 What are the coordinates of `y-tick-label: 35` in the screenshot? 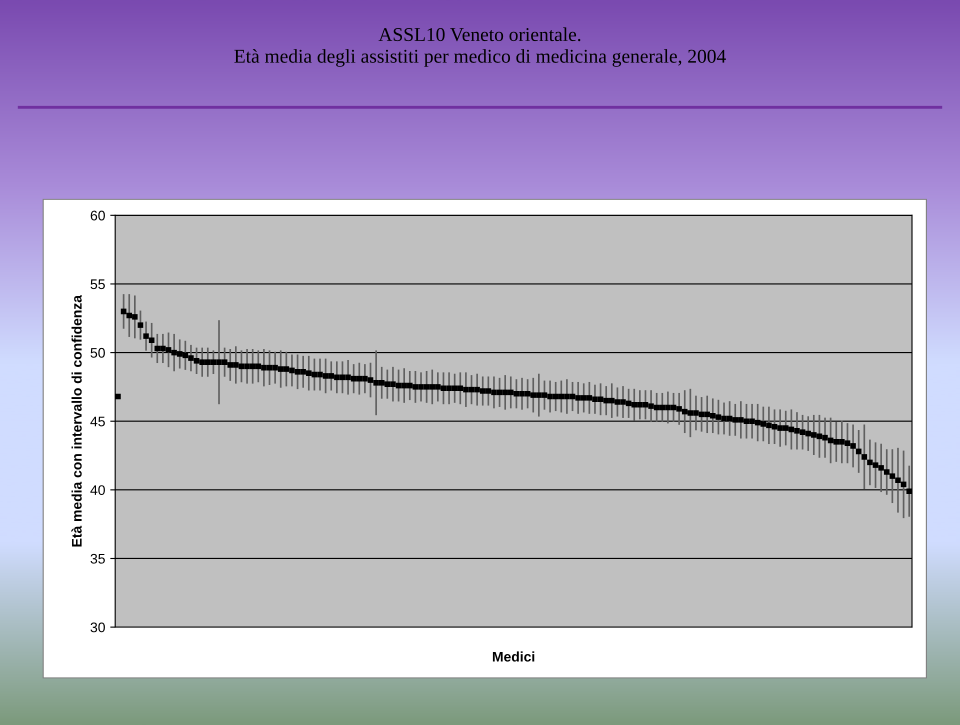 It's located at (97, 559).